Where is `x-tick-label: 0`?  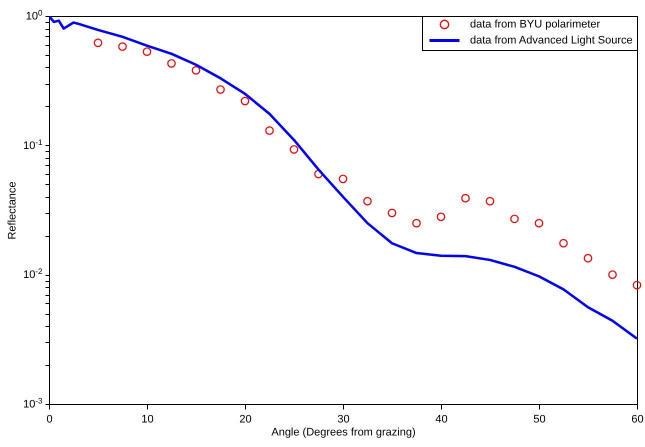 x-tick-label: 0 is located at coordinates (49, 420).